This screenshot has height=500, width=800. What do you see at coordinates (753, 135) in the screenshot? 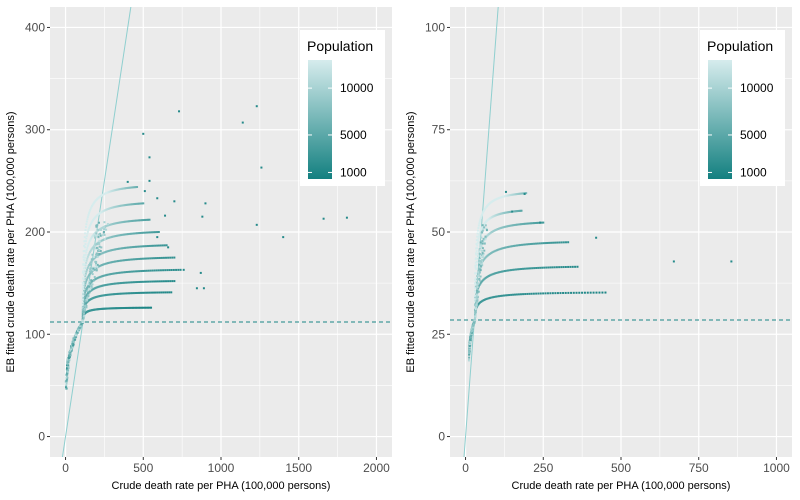
I see `legend-label: 5000` at bounding box center [753, 135].